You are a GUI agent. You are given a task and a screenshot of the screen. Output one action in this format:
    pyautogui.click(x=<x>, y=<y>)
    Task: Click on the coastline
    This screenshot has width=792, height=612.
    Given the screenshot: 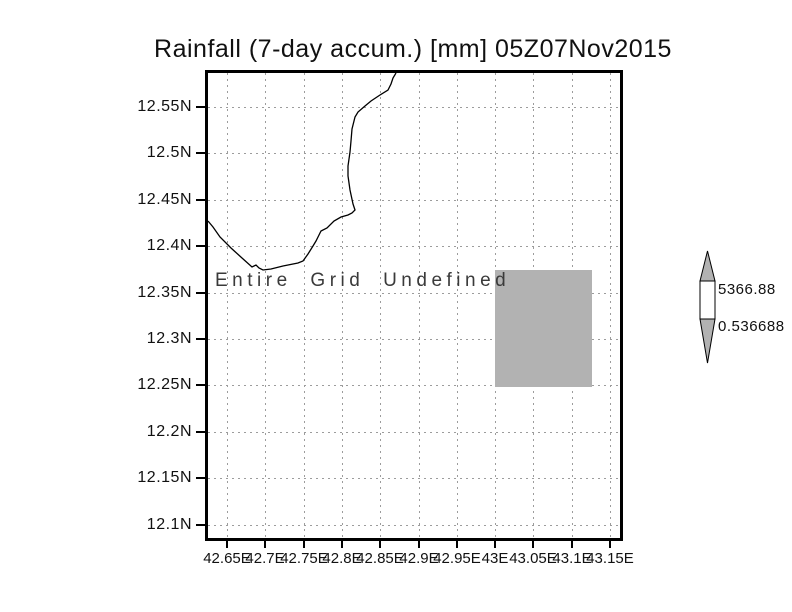 What is the action you would take?
    pyautogui.click(x=302, y=172)
    